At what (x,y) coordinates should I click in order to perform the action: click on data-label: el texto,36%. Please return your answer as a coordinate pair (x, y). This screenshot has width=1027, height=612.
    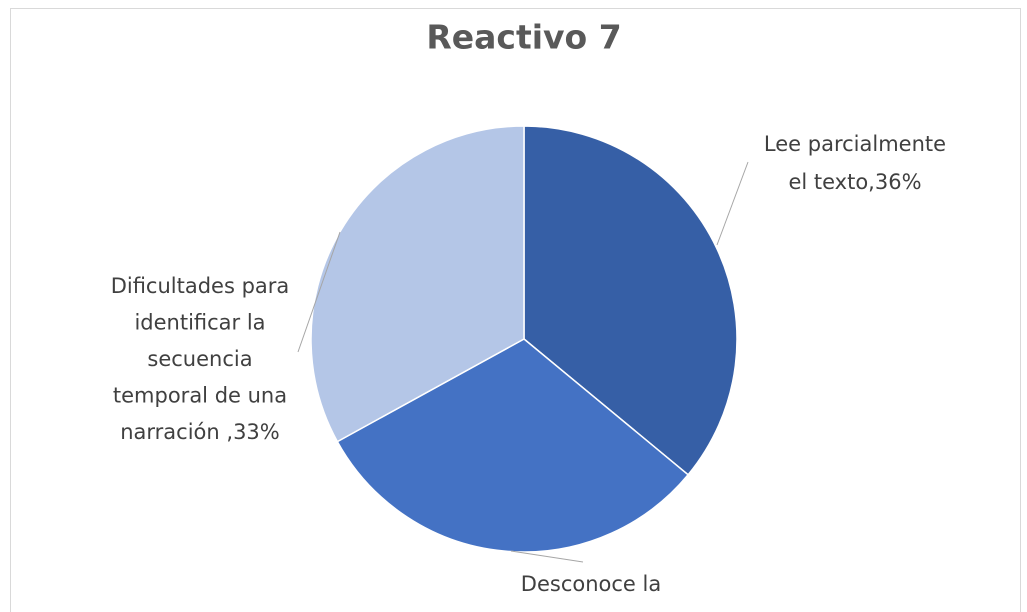
    Looking at the image, I should click on (854, 182).